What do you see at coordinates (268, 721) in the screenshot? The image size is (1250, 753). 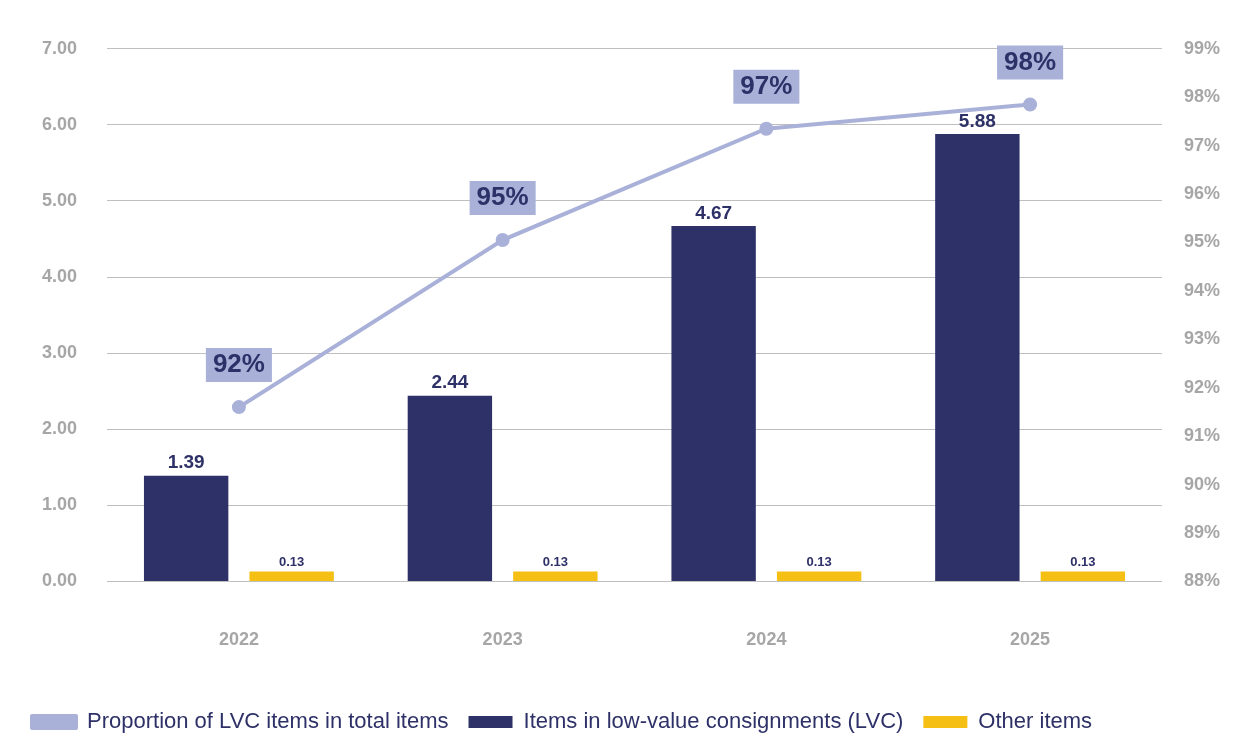 I see `legend-label: Proportion of LVC items in total items` at bounding box center [268, 721].